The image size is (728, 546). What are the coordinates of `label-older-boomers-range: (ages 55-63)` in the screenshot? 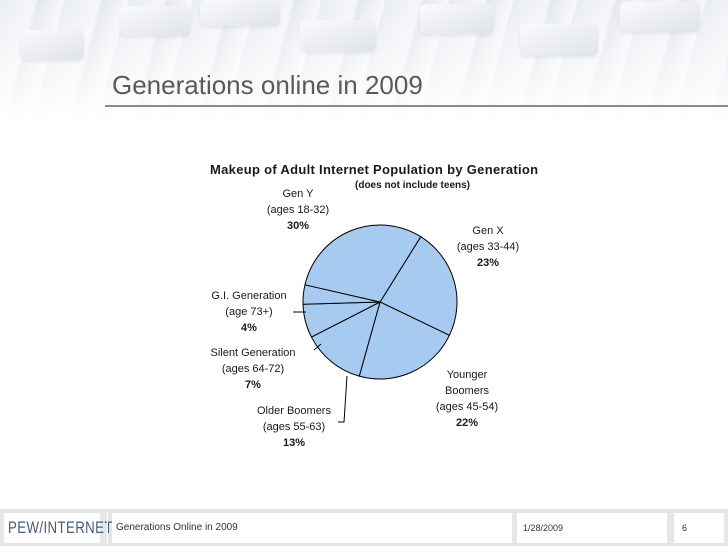 It's located at (294, 427).